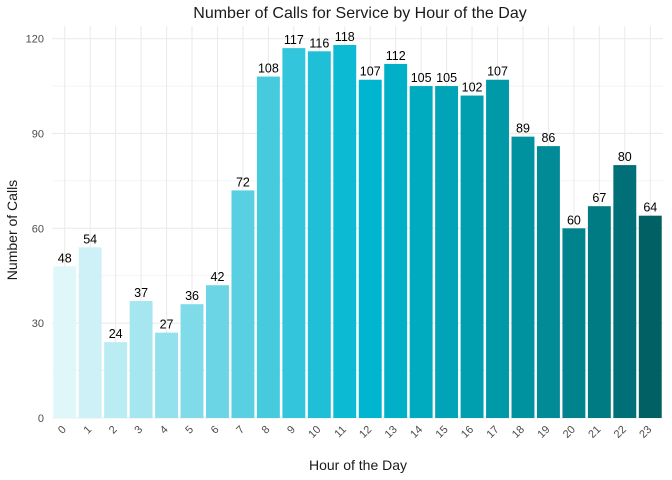  Describe the element at coordinates (319, 43) in the screenshot. I see `bar-value-label: 116` at that location.